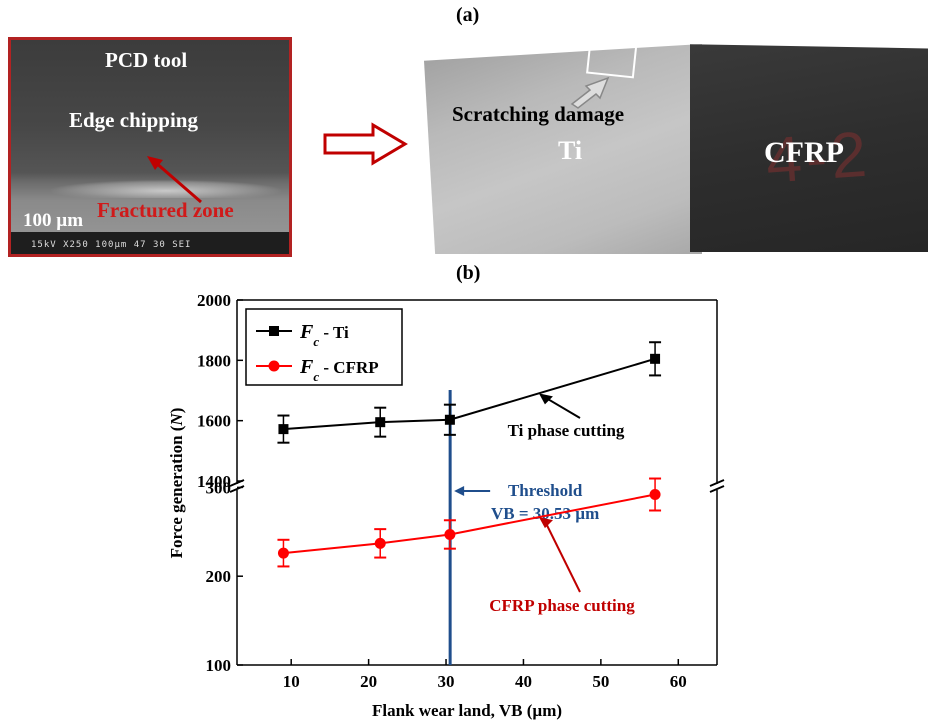  Describe the element at coordinates (53, 220) in the screenshot. I see `scale-label: 100 µm` at that location.